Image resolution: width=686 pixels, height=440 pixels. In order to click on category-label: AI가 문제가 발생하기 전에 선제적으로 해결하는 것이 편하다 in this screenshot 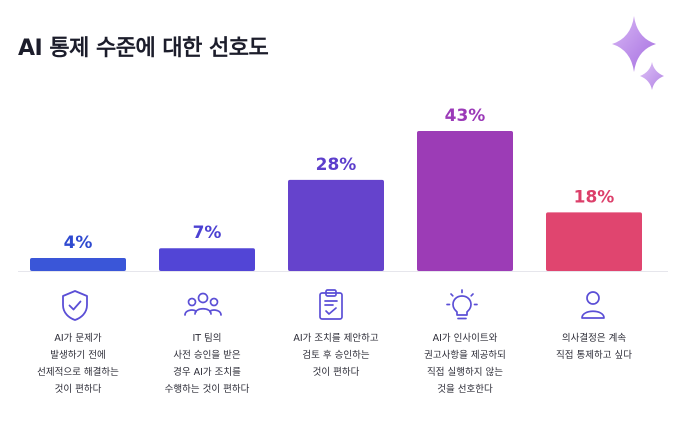, I will do `click(78, 364)`.